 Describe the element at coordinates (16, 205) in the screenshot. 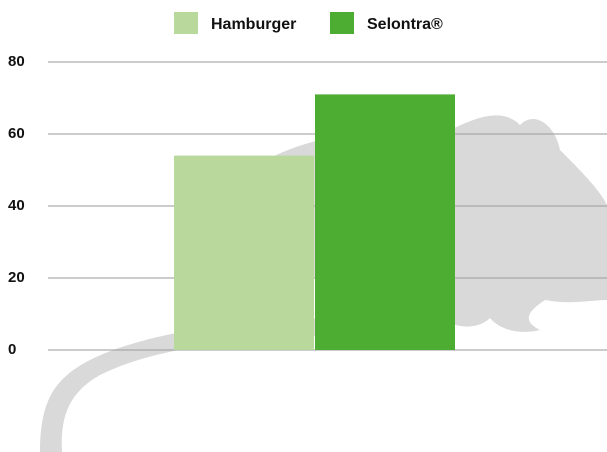

I see `y-tick-label: 40` at that location.